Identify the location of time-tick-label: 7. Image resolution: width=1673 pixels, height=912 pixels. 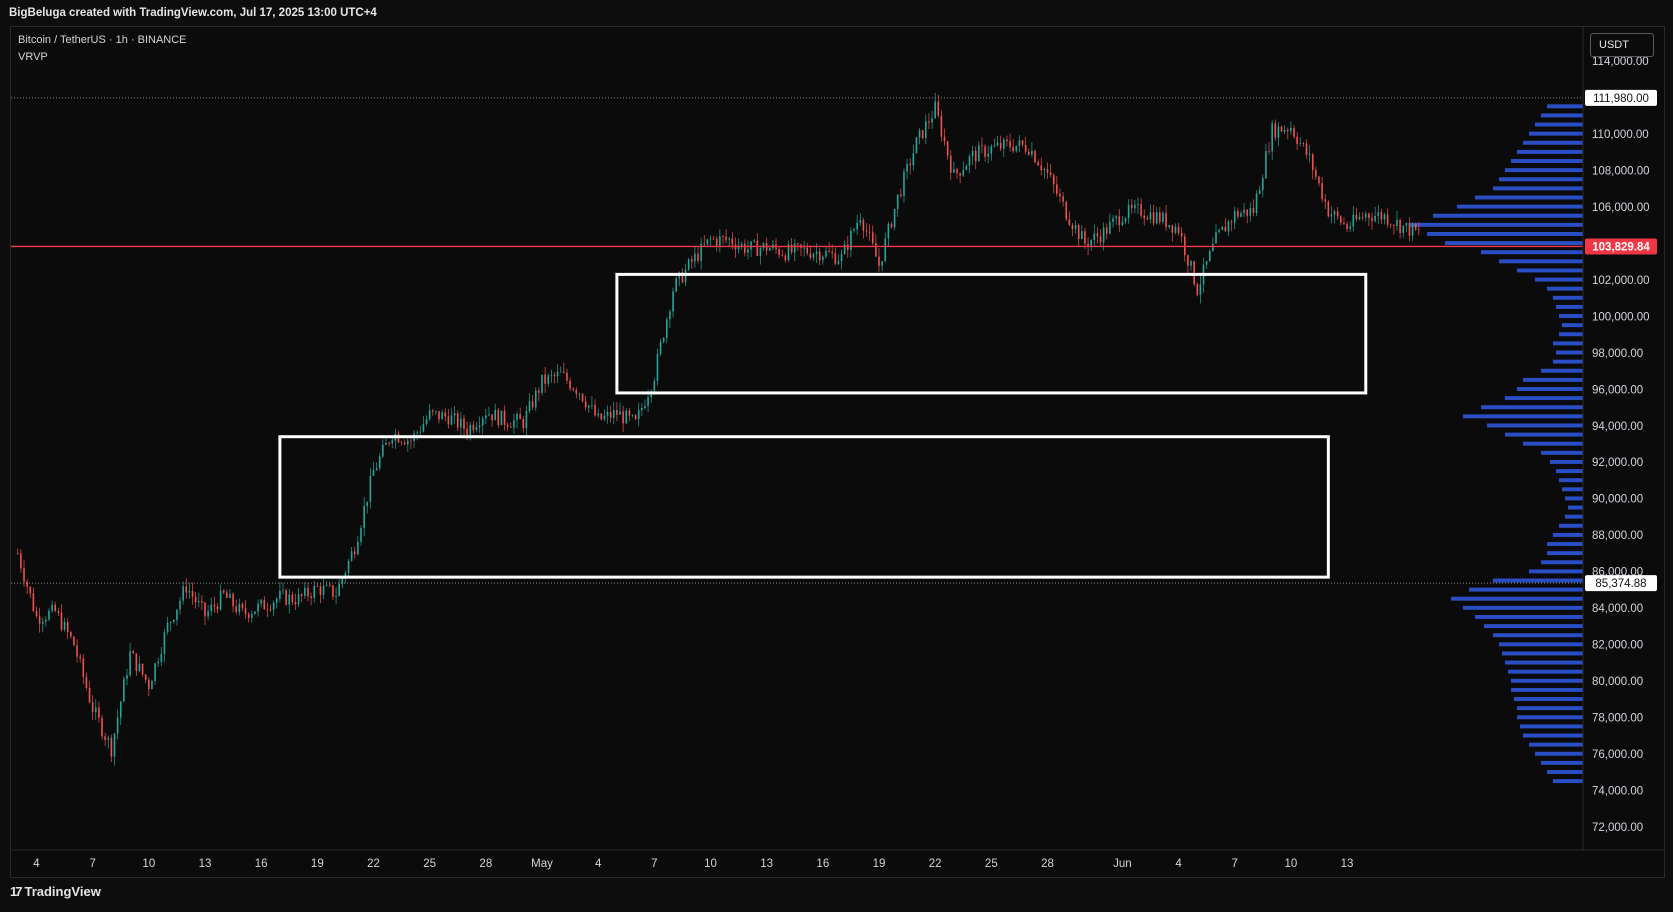
(654, 864).